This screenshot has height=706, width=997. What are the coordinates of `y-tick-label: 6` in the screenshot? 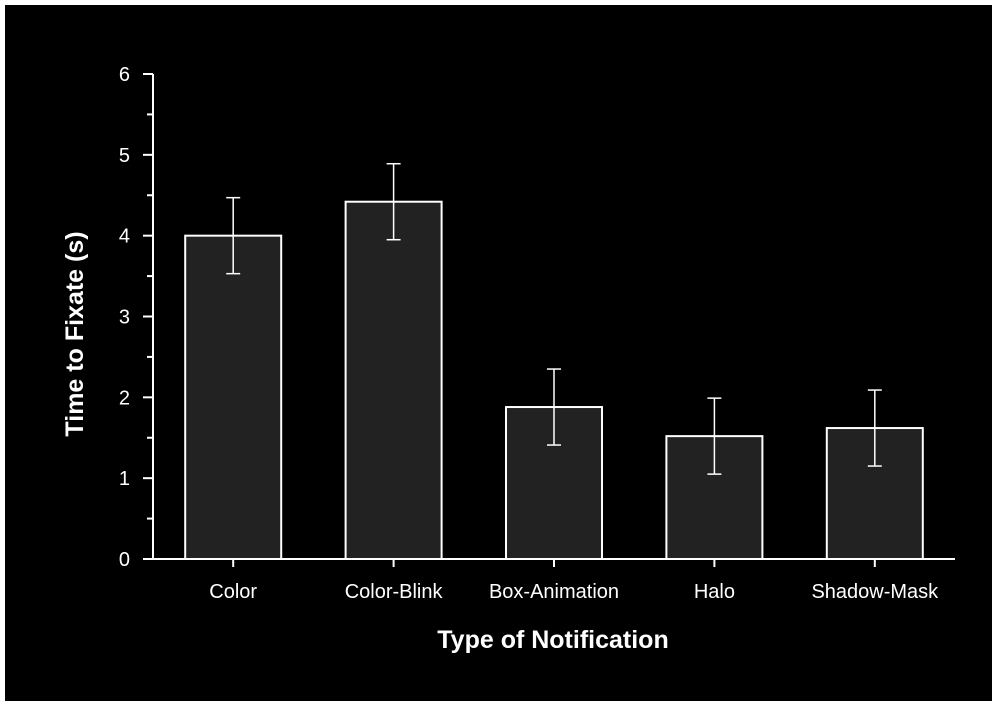 It's located at (124, 75).